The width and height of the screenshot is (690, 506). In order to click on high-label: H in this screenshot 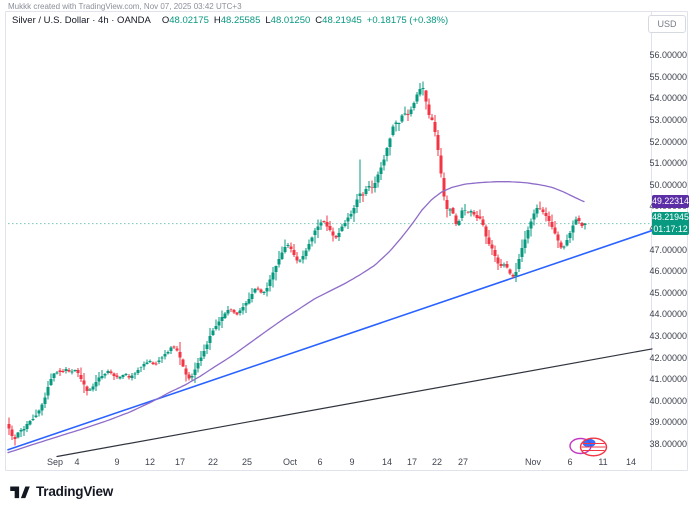, I will do `click(217, 20)`.